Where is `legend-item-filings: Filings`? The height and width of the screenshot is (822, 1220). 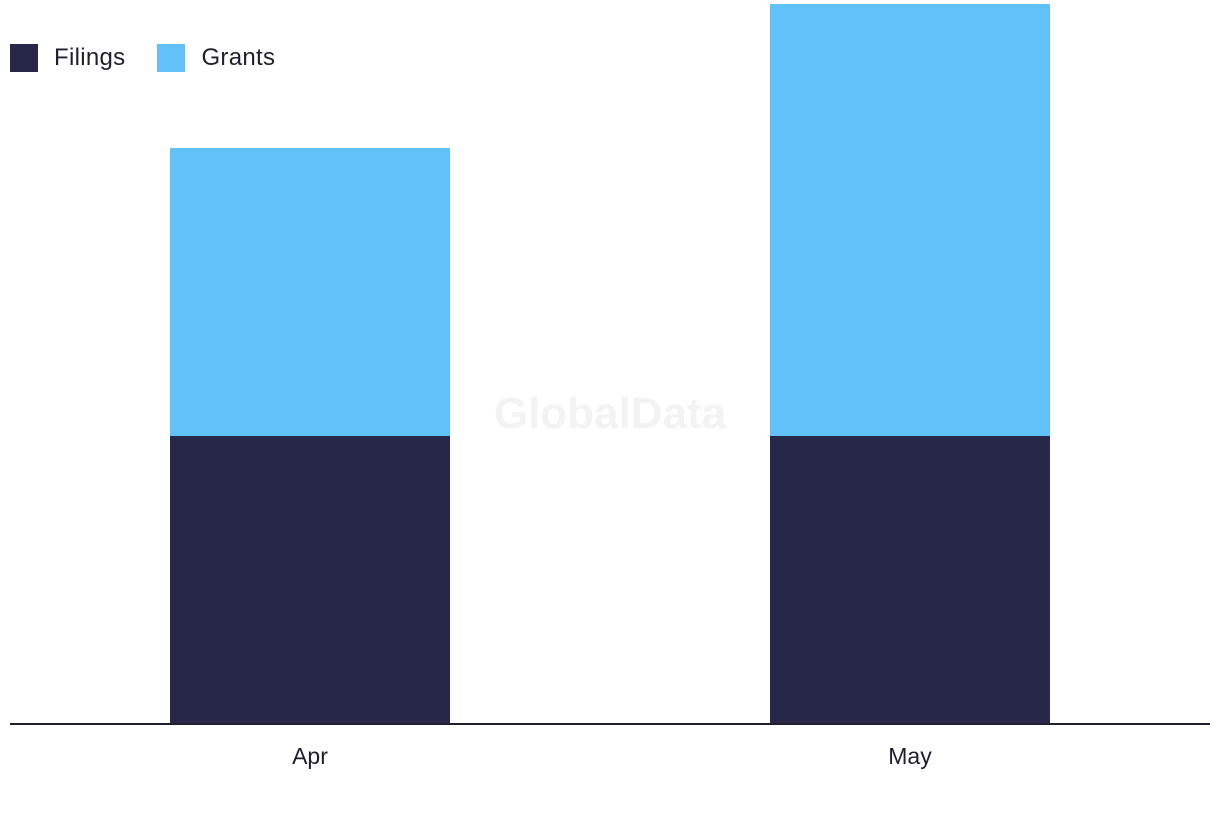
legend-item-filings: Filings is located at coordinates (67, 58).